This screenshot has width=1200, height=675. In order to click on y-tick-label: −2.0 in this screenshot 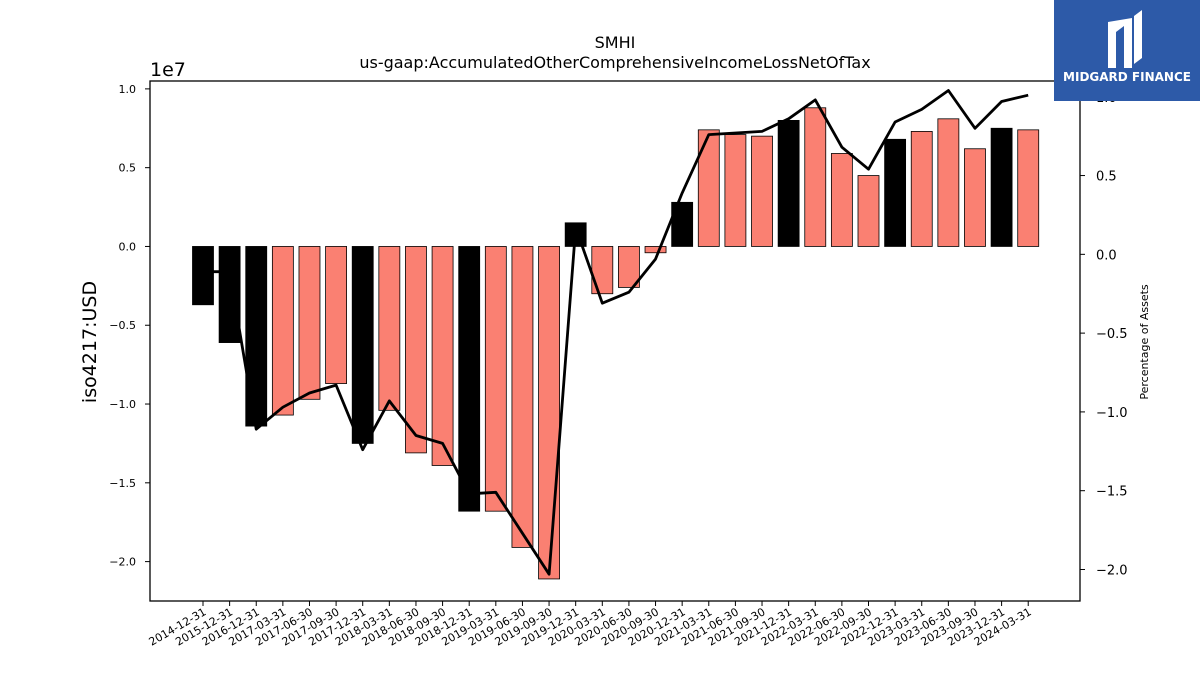, I will do `click(122, 562)`.